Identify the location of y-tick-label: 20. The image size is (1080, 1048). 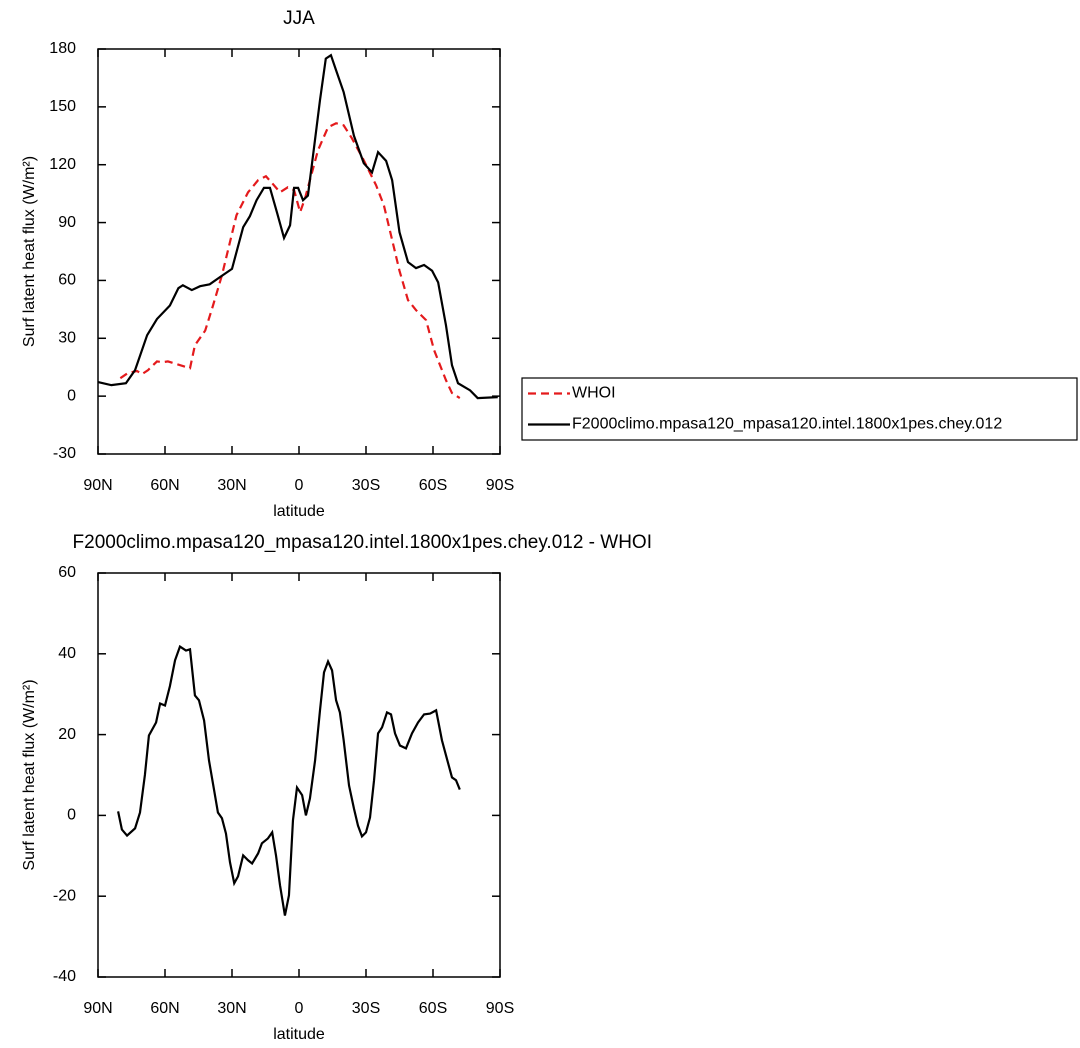
(67, 734).